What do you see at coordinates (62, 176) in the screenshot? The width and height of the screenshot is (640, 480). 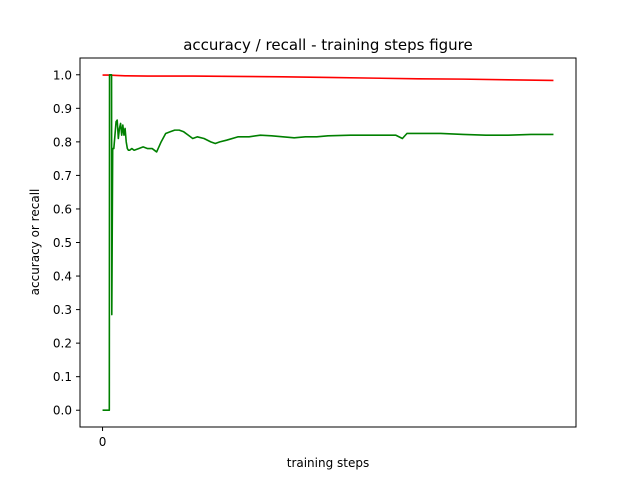 I see `y-tick-label: 0.7` at bounding box center [62, 176].